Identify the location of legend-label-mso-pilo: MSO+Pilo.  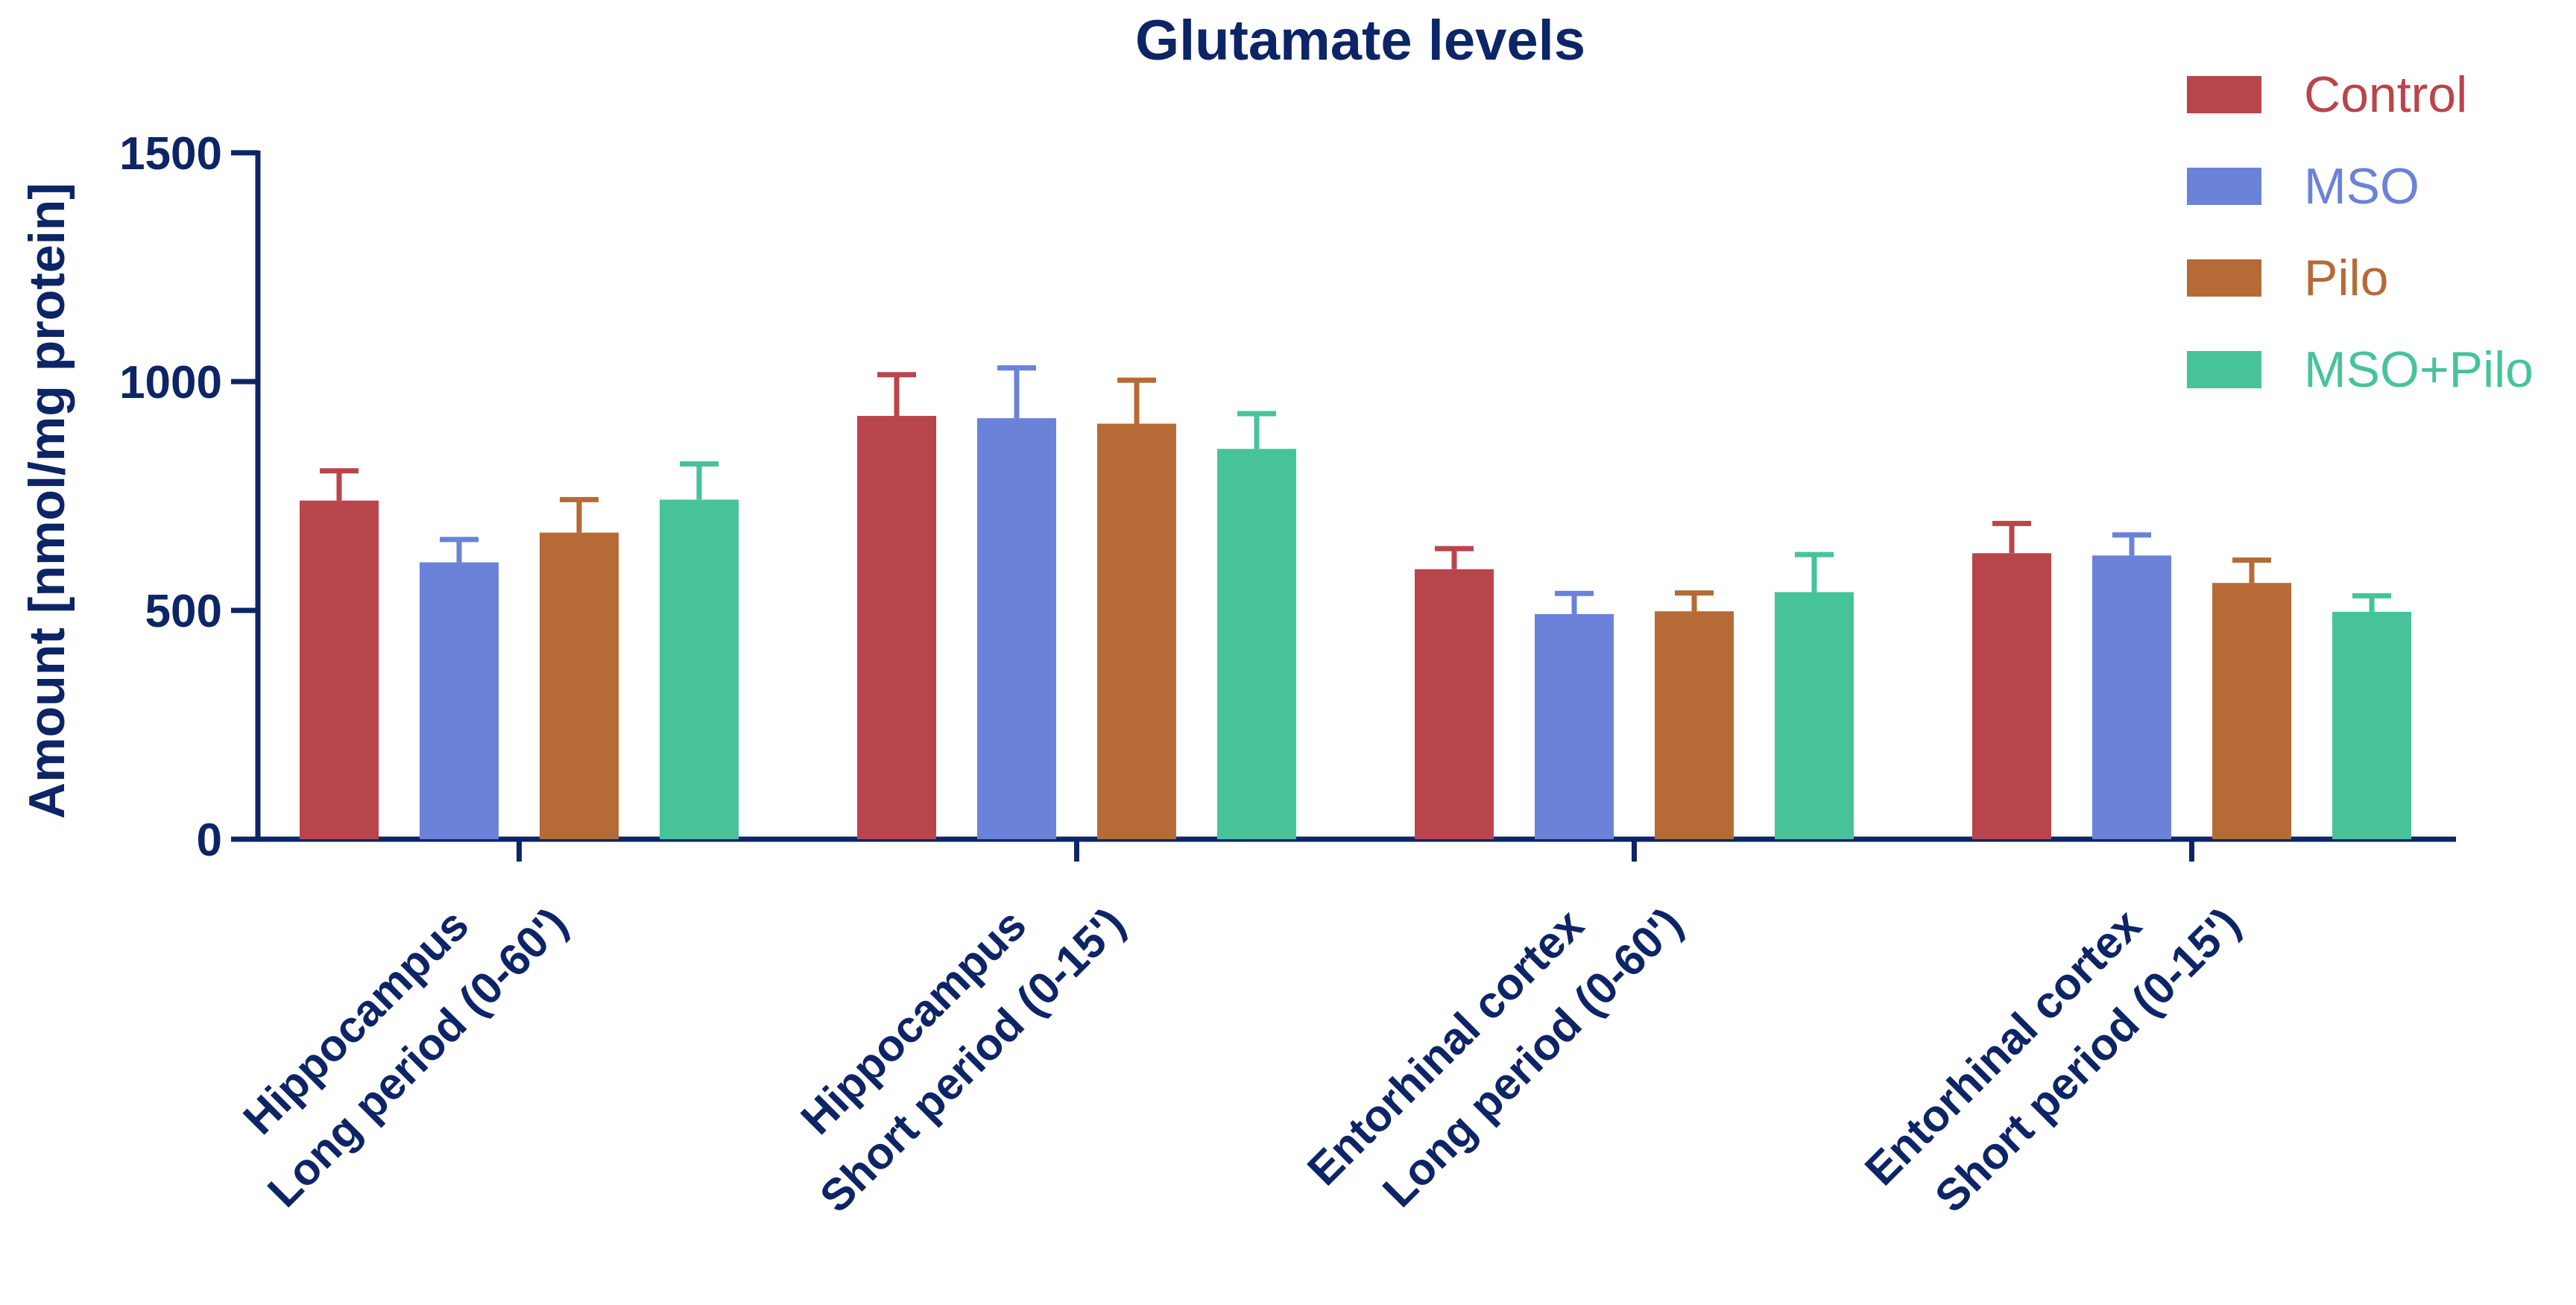
(2419, 369).